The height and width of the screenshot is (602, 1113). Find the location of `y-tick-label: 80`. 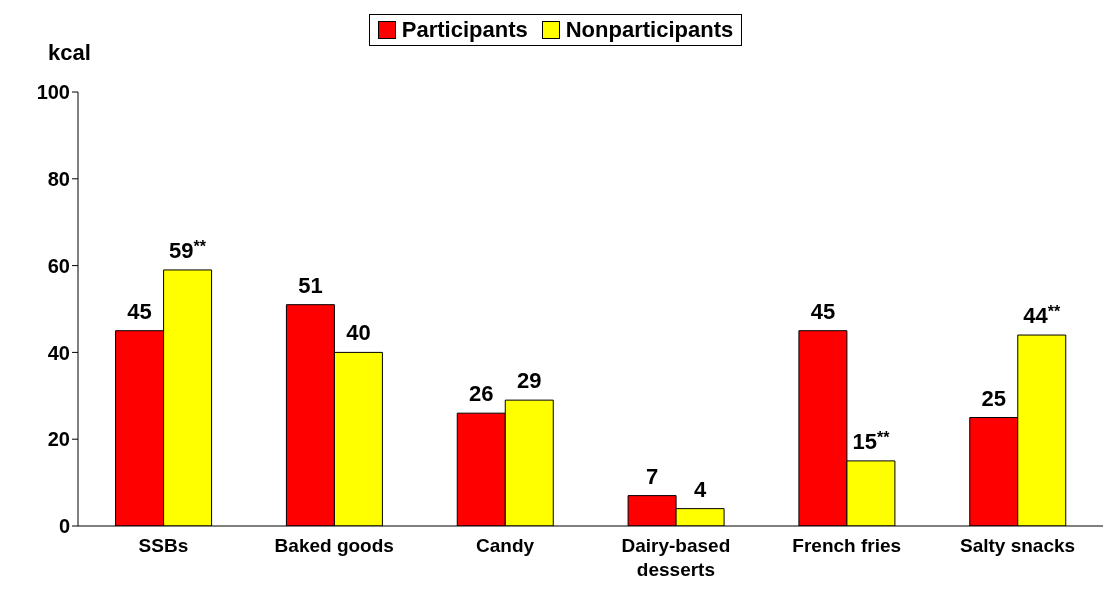

y-tick-label: 80 is located at coordinates (58, 178).